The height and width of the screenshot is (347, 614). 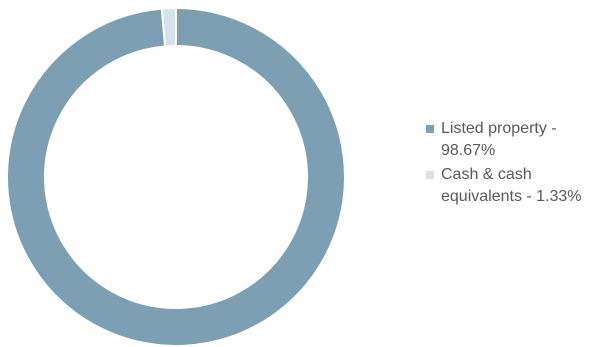 I want to click on legend-item-2: Cash & cash equivalents - 1.33%, so click(x=519, y=186).